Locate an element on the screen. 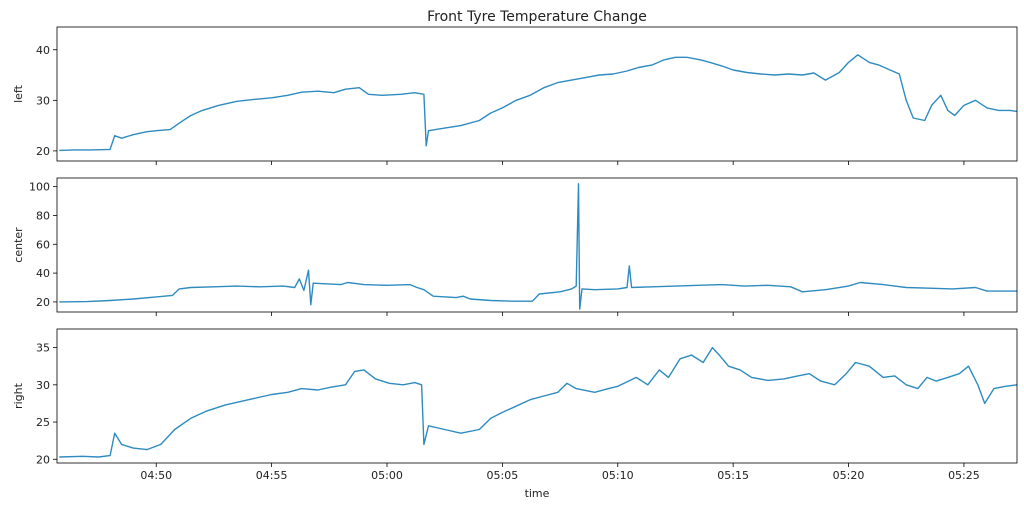 The height and width of the screenshot is (508, 1024). x-tick-label: 05:05 is located at coordinates (503, 475).